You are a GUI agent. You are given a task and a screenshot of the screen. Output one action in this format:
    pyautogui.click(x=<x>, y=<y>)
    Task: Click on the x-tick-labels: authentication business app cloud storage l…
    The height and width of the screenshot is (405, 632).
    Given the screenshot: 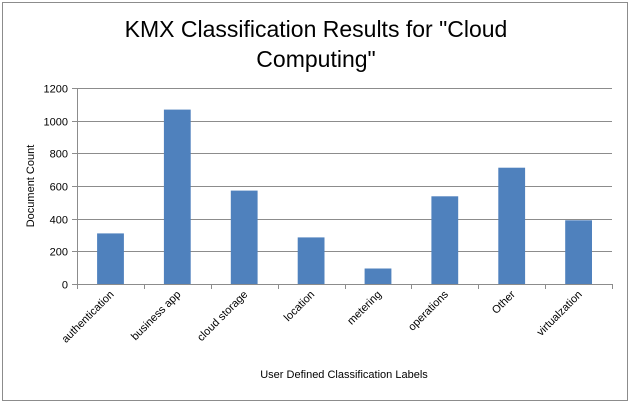 What is the action you would take?
    pyautogui.click(x=322, y=316)
    